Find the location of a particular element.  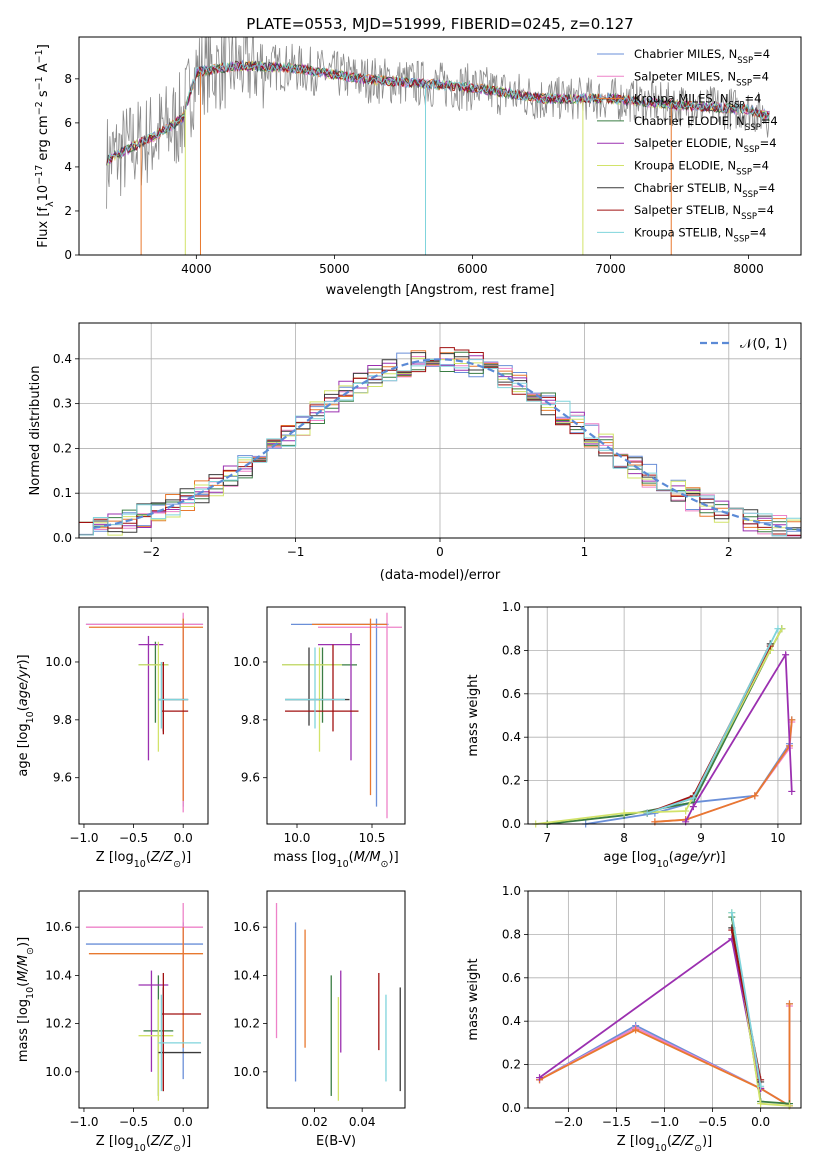

age-vs-mass-axes: 10.0 10.5 9.6 9.8 10.0 is located at coordinates (309, 750).